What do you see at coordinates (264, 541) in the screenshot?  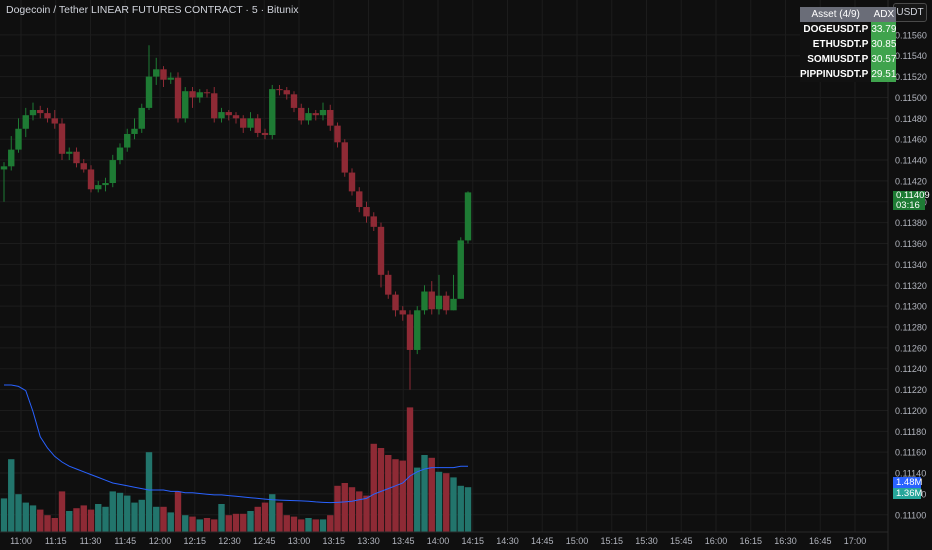 I see `time-tick-label: 12:45` at bounding box center [264, 541].